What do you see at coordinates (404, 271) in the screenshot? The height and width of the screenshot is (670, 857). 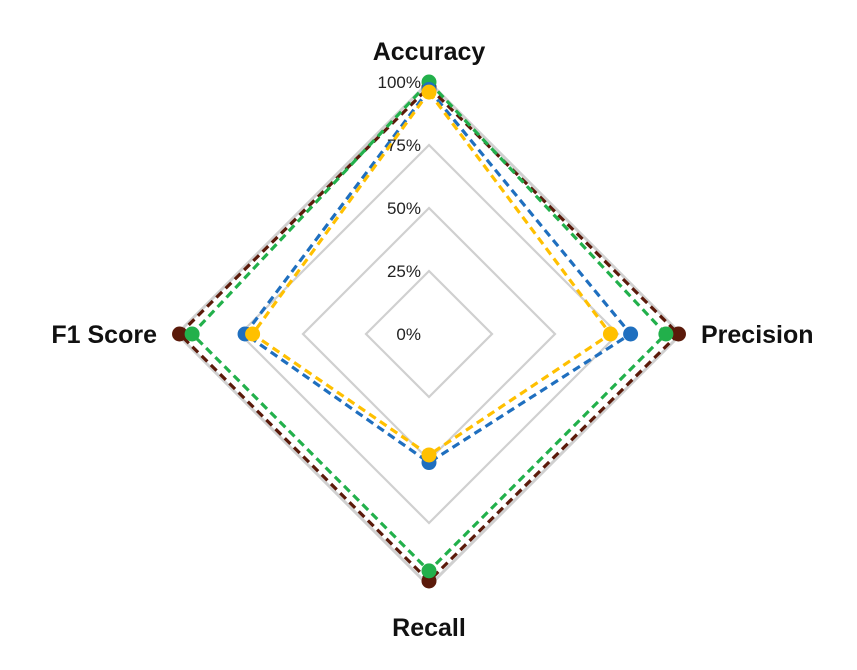 I see `tick-label-25: 25%` at bounding box center [404, 271].